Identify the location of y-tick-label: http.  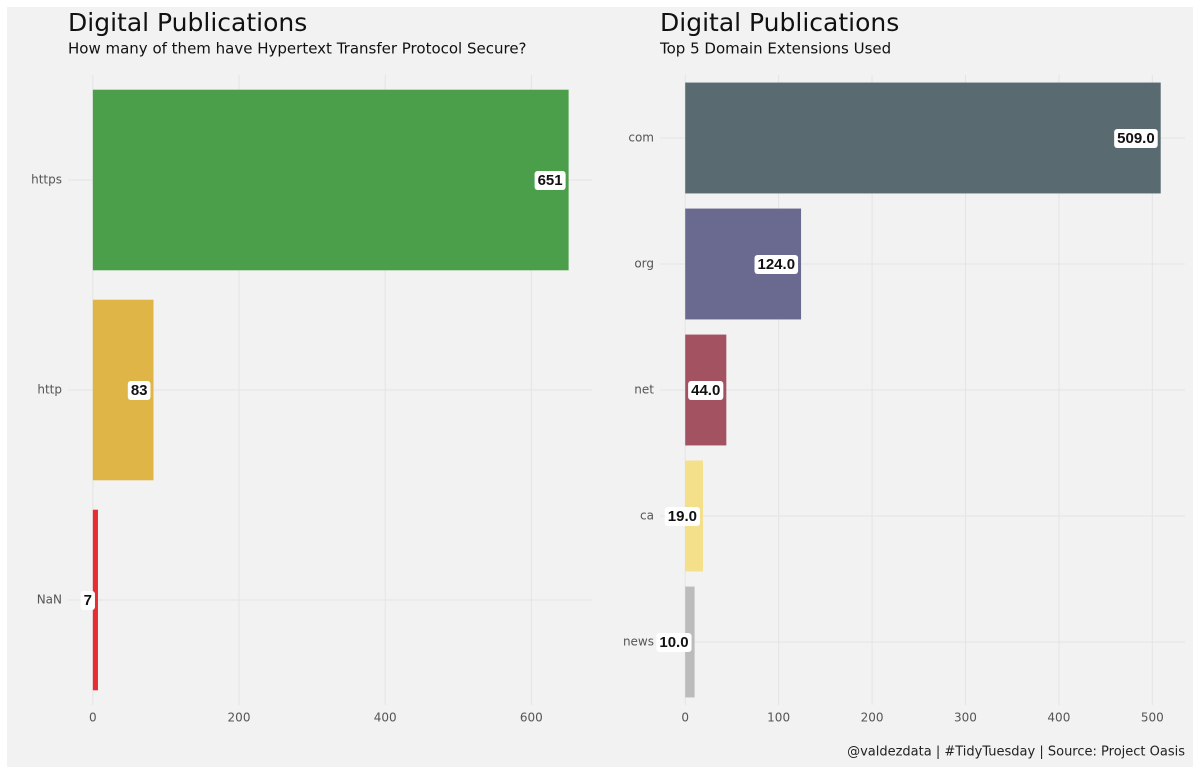
(49, 390).